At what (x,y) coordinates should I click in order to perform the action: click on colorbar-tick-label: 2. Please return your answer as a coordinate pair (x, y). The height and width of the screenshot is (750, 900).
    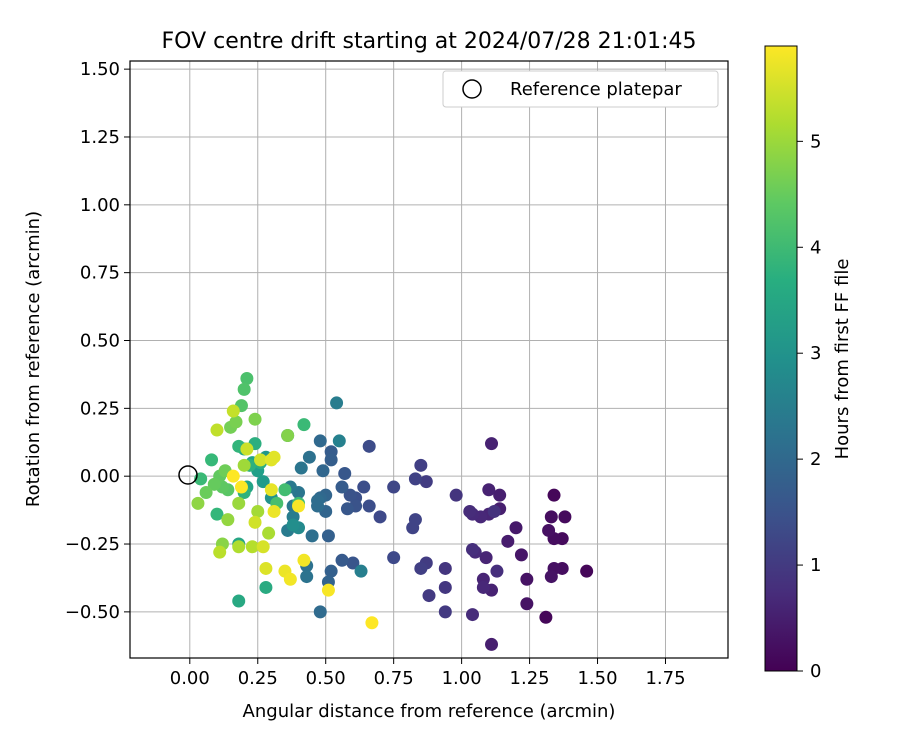
    Looking at the image, I should click on (815, 459).